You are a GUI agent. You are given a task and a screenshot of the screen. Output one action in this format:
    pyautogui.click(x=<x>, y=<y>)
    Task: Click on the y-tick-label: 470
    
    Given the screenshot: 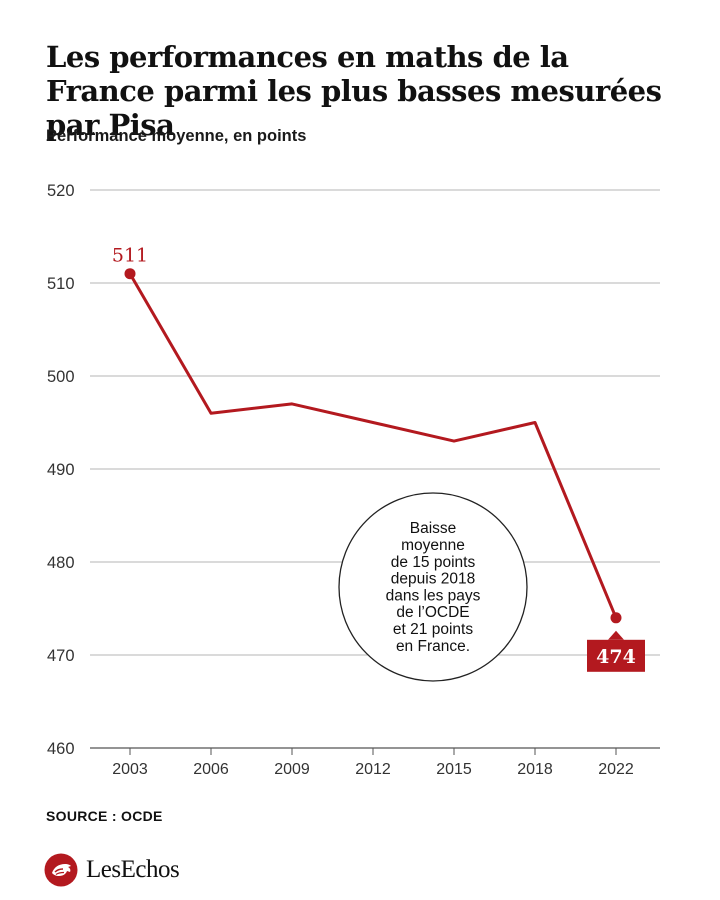 What is the action you would take?
    pyautogui.click(x=61, y=656)
    